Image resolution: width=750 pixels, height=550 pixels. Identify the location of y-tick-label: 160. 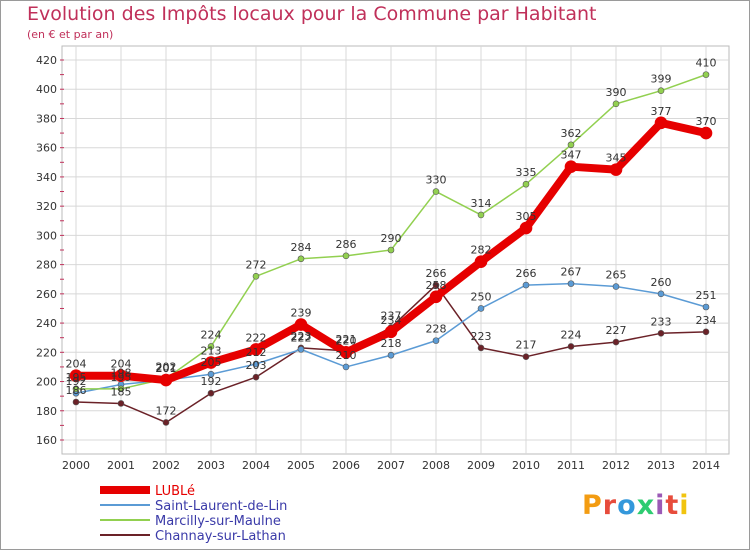
(46, 440).